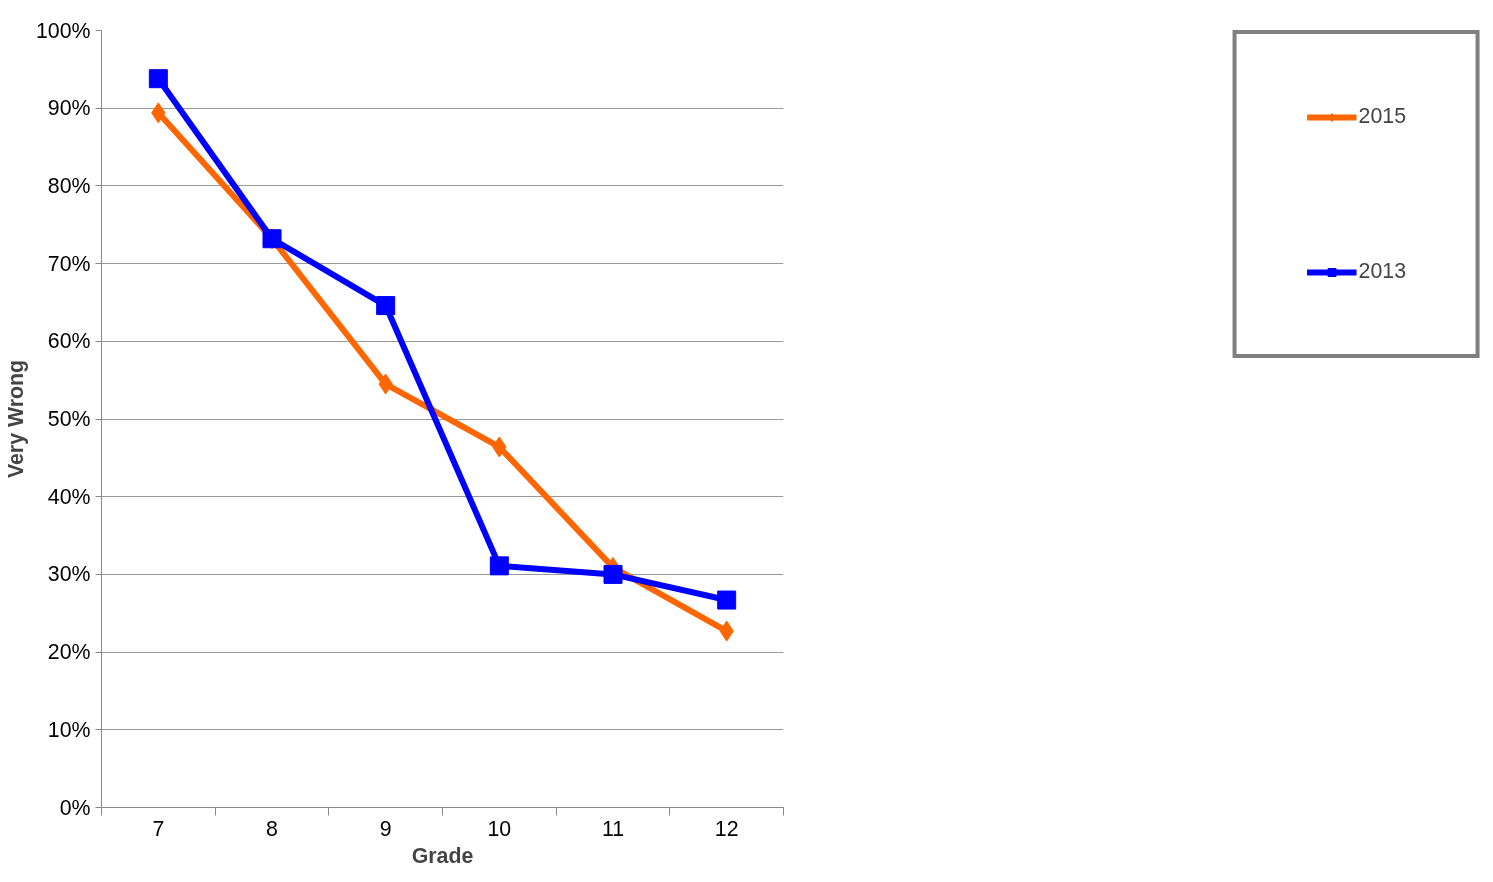 The image size is (1493, 882). Describe the element at coordinates (385, 828) in the screenshot. I see `x-tick-label: 9` at that location.